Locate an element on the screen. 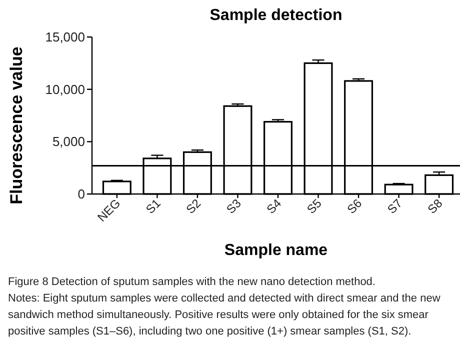 This screenshot has height=348, width=474. x-tick-label: S6 is located at coordinates (354, 206).